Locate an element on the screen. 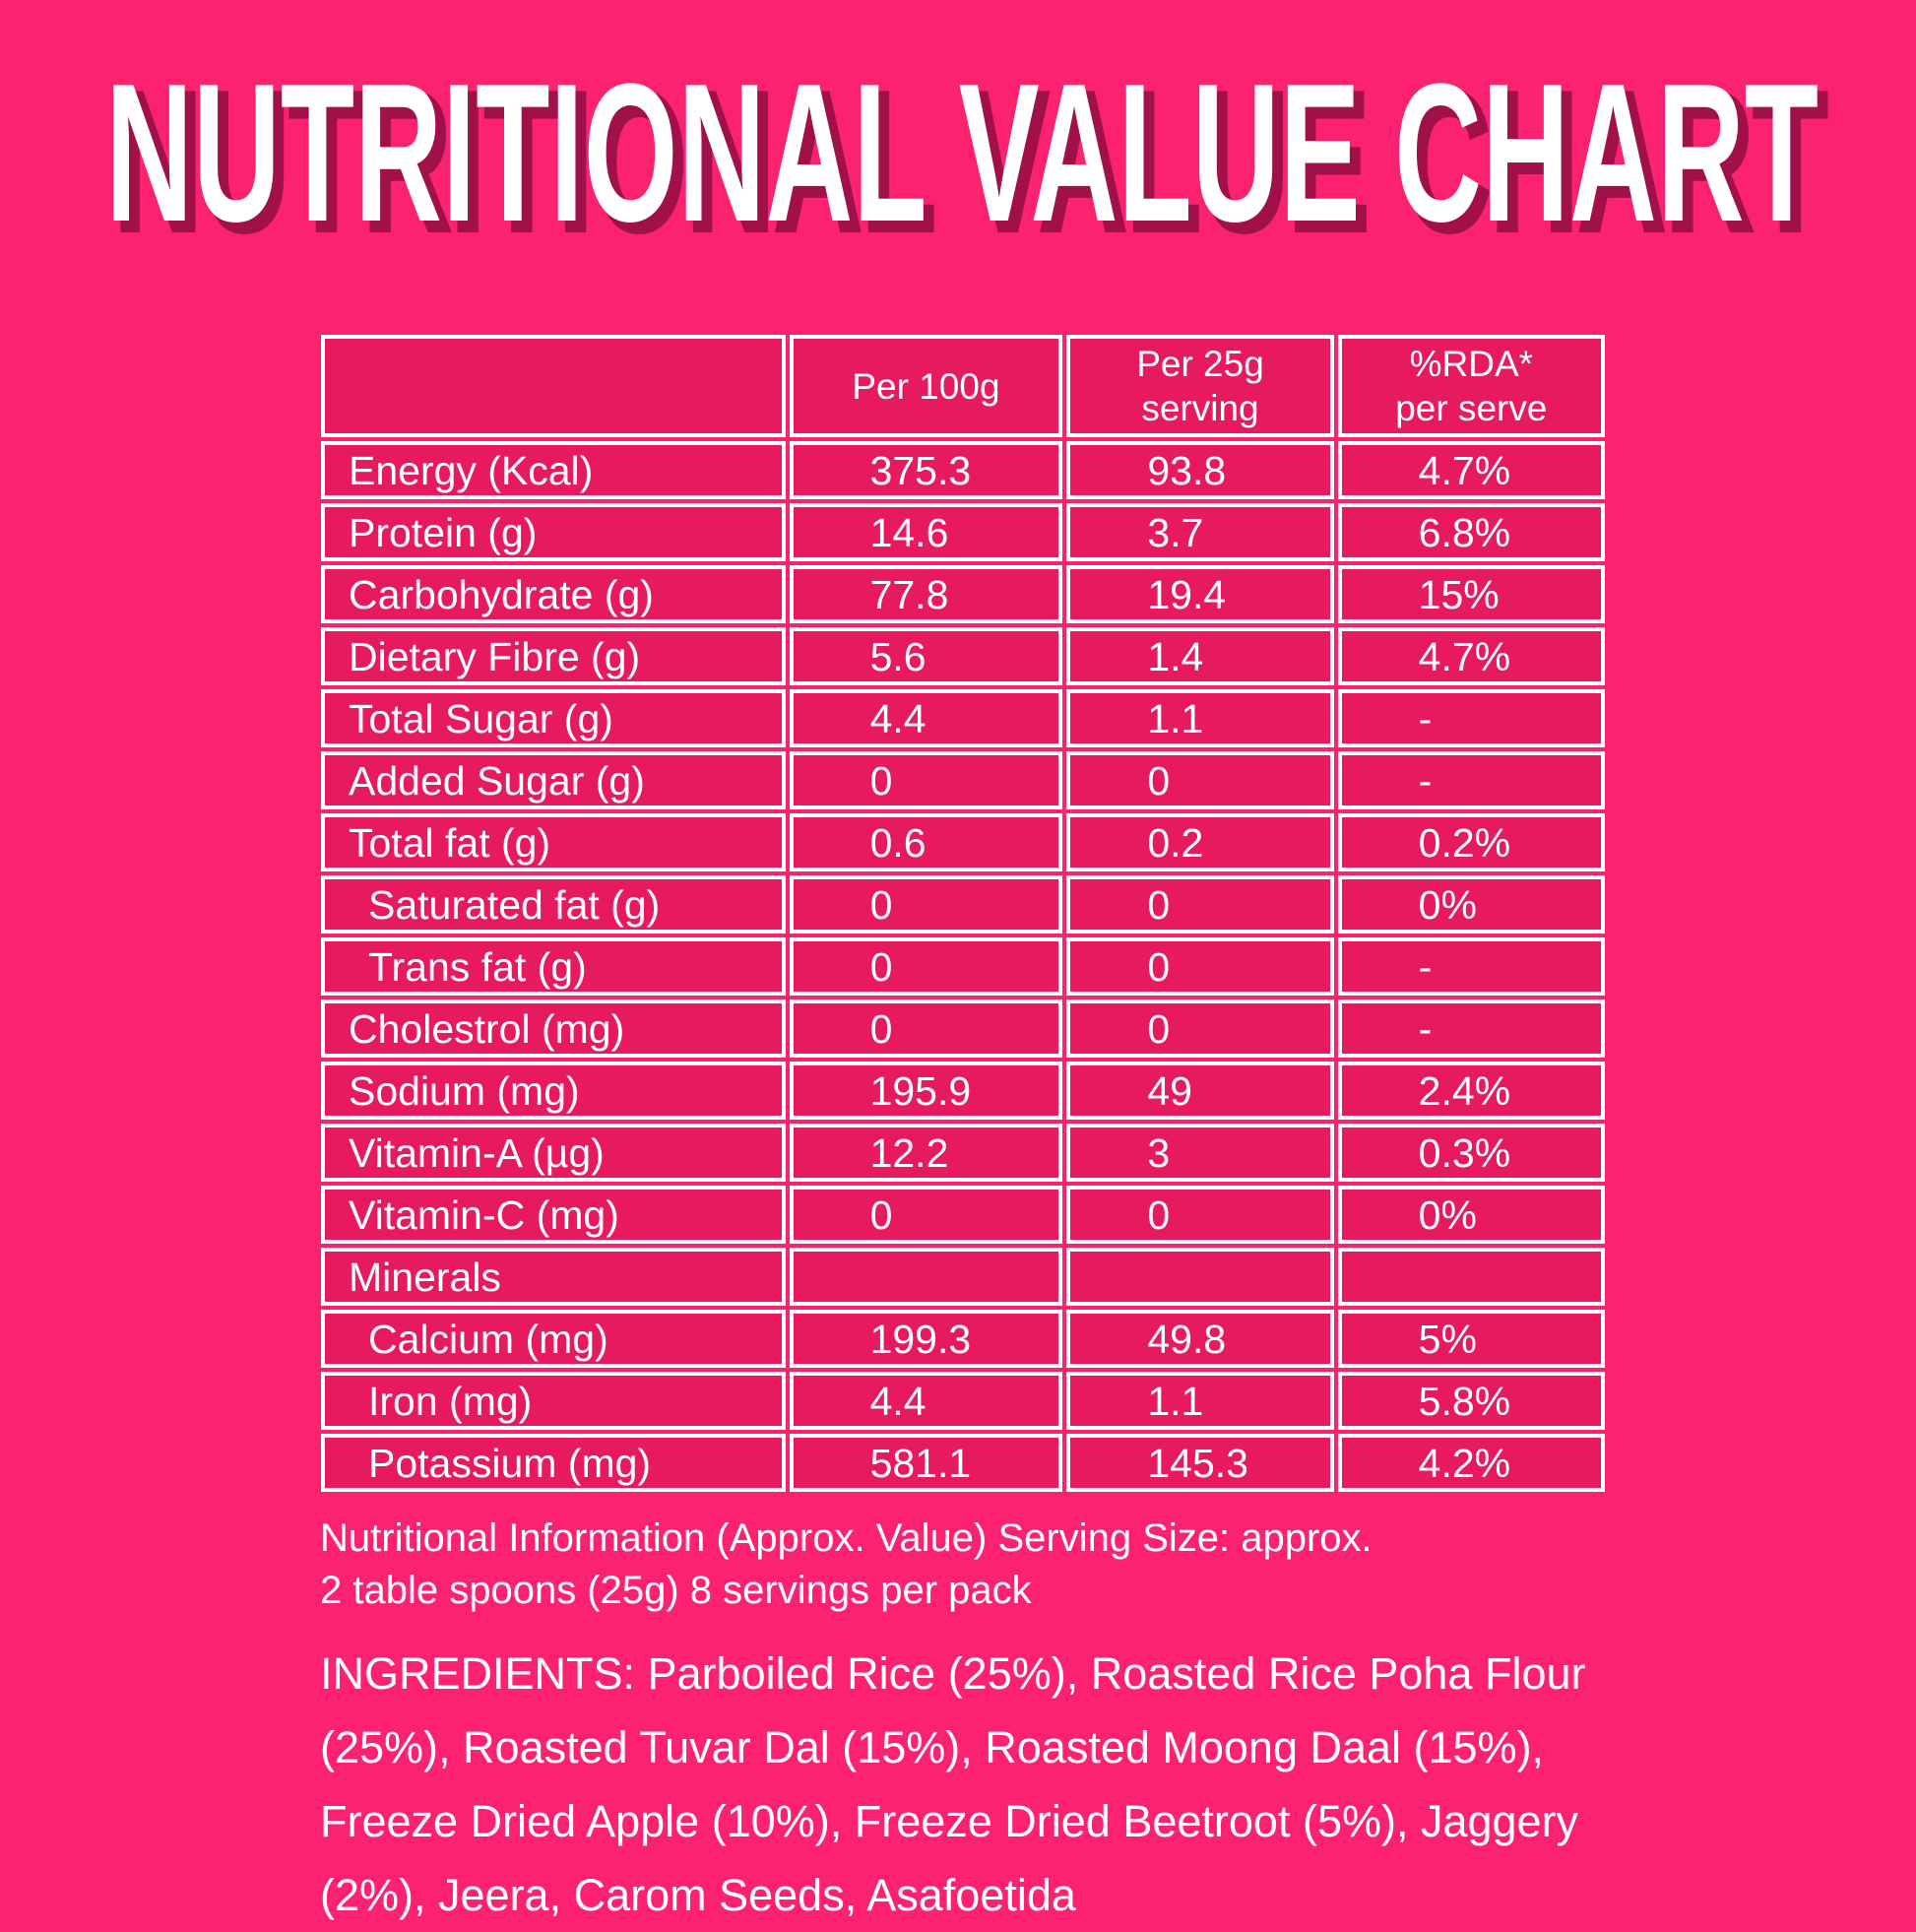 The image size is (1916, 1932). per25g-value: 93.8 is located at coordinates (1200, 470).